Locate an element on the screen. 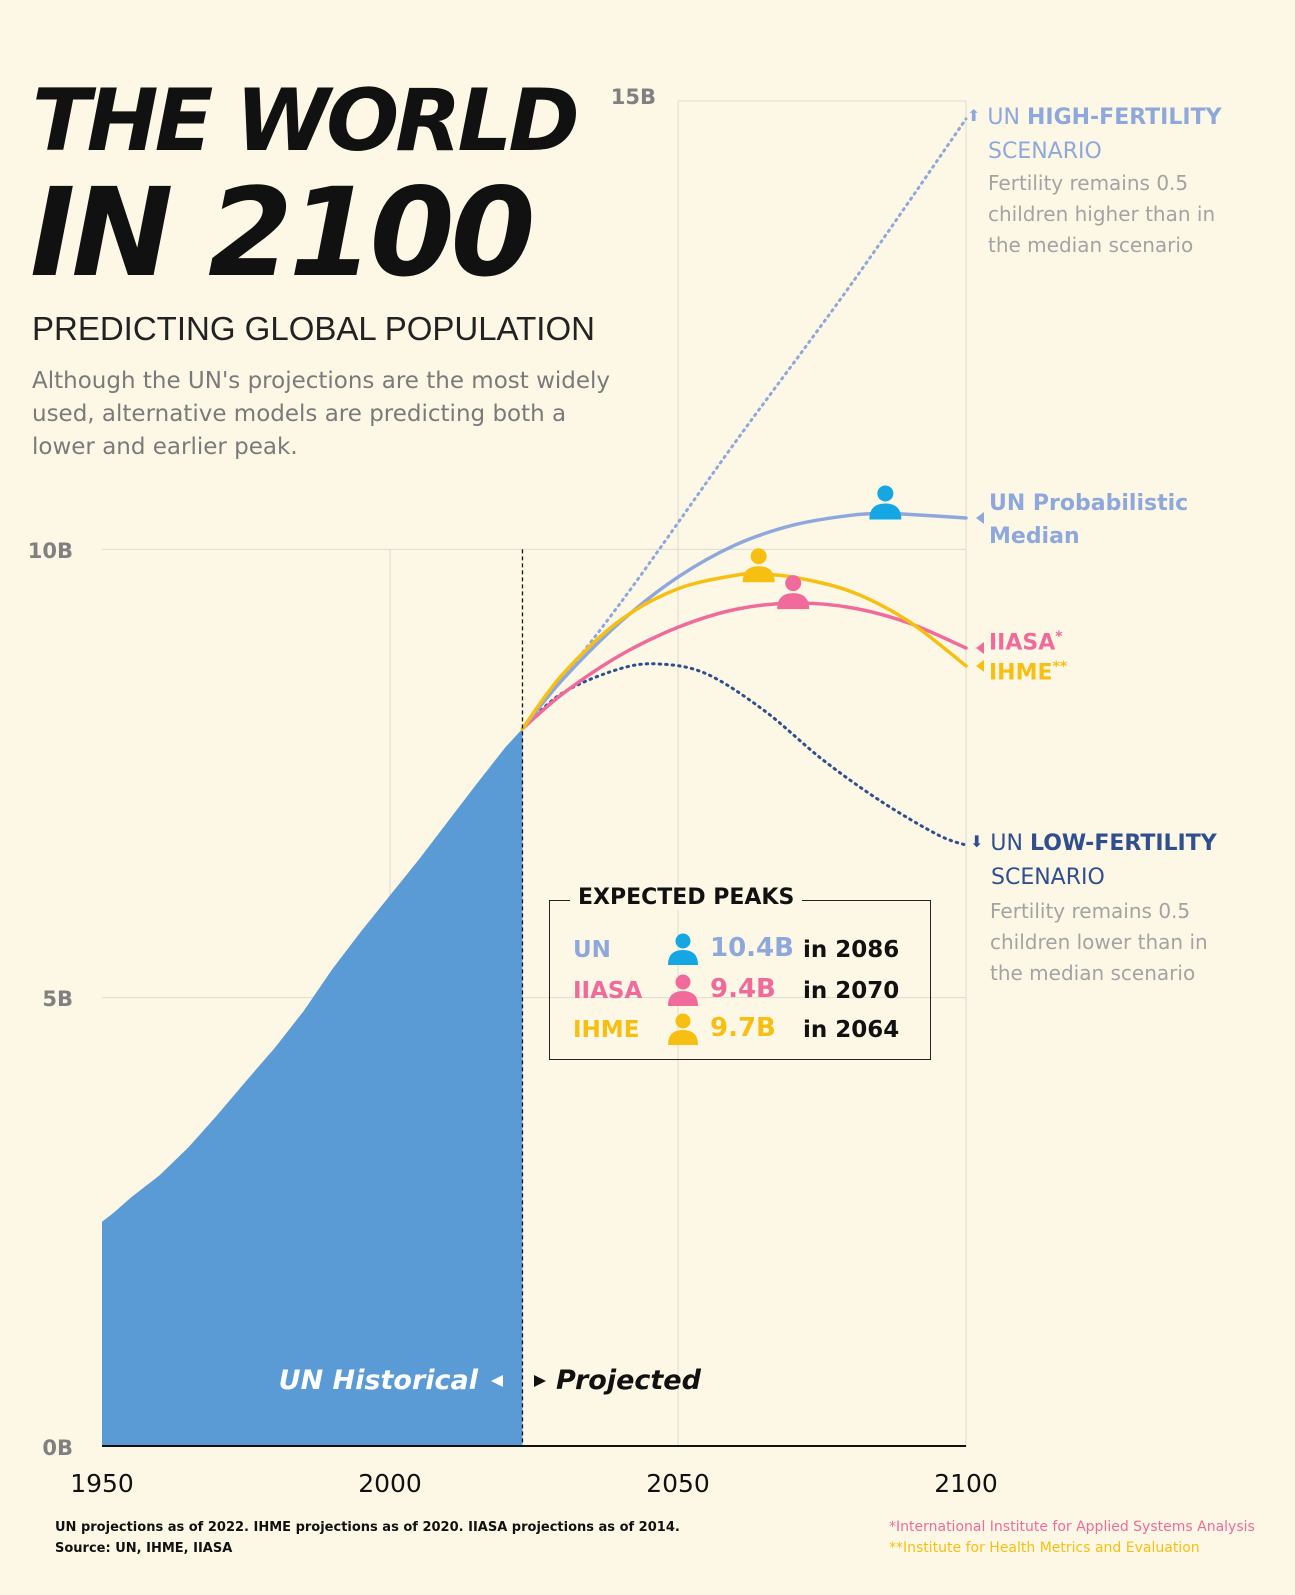 Image resolution: width=1295 pixels, height=1595 pixels. peak-year: in 2064 is located at coordinates (851, 1030).